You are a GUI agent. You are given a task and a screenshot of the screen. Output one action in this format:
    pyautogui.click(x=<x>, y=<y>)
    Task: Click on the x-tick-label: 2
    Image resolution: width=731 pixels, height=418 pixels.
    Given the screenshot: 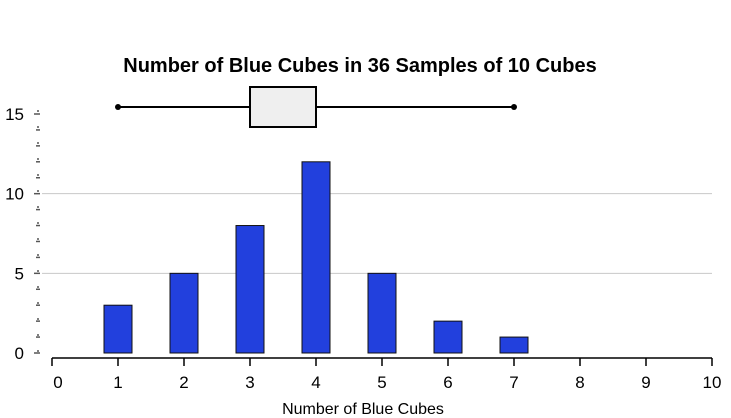 What is the action you would take?
    pyautogui.click(x=183, y=382)
    